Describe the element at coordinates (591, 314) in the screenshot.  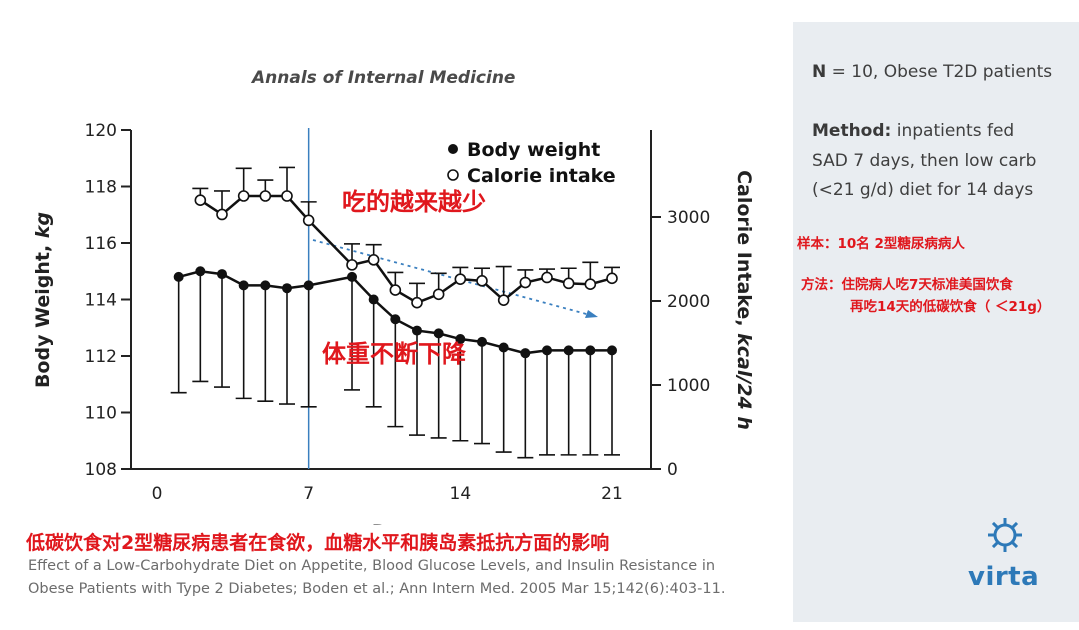
I see `trend-arrow-head` at that location.